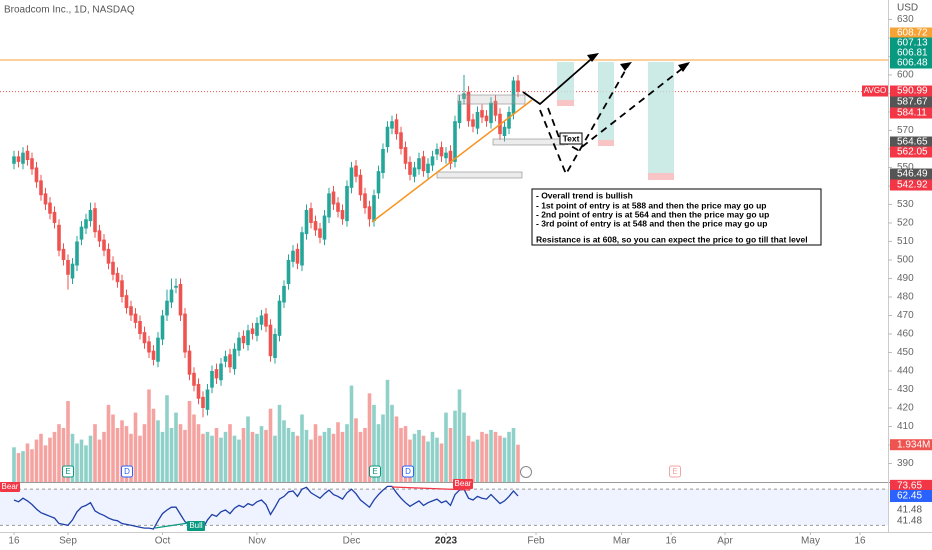  I want to click on x-tick-label: 16, so click(671, 541).